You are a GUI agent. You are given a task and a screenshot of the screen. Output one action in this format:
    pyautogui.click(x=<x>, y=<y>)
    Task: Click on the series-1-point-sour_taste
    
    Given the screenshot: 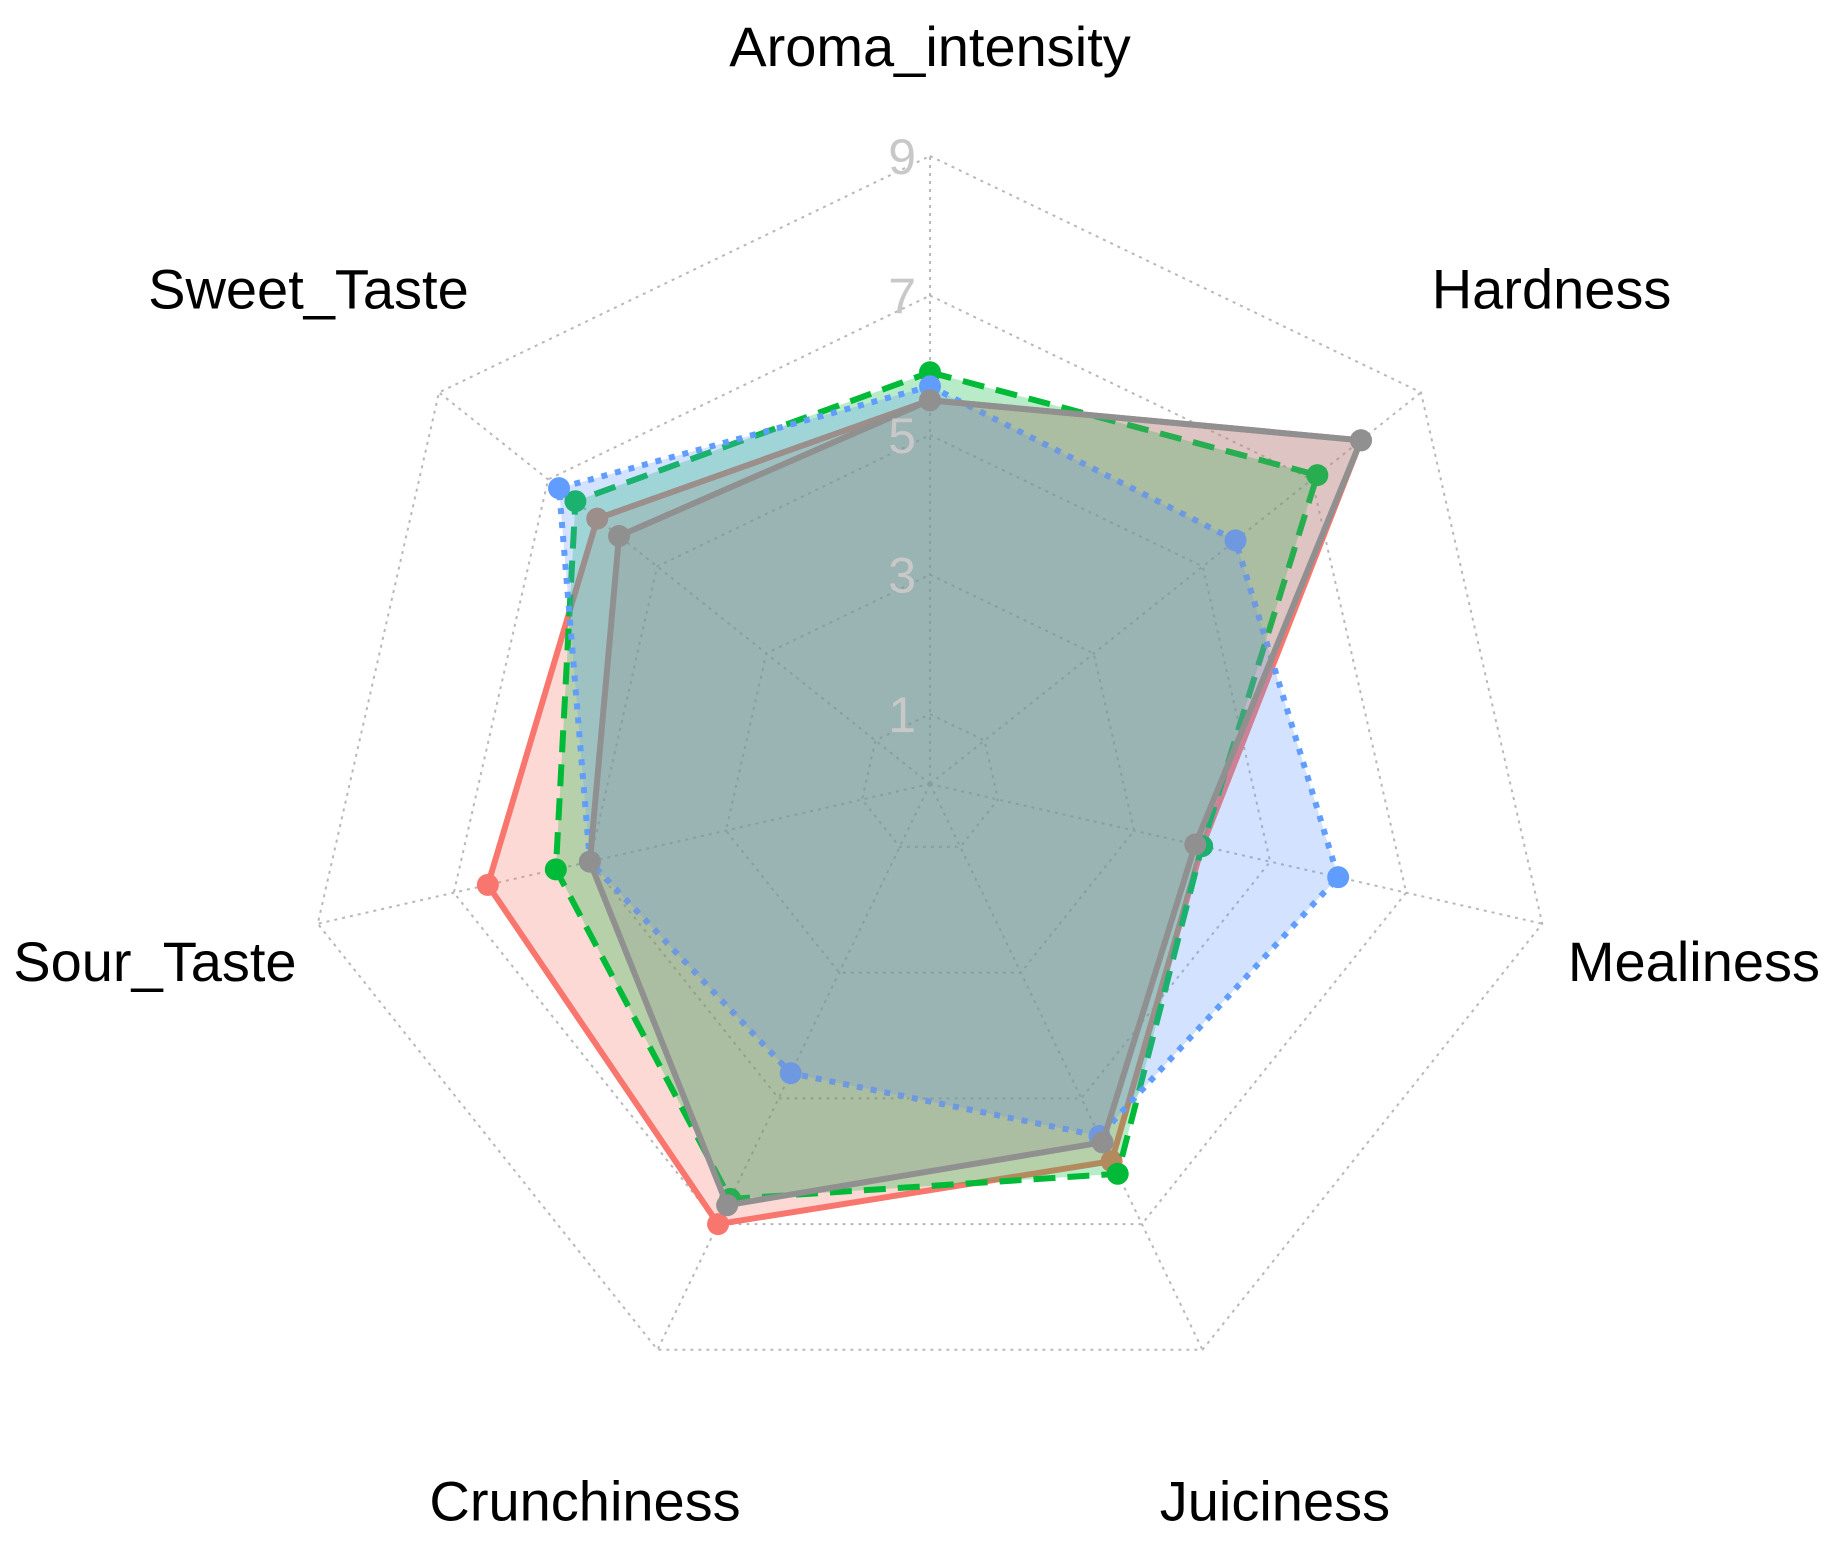 What is the action you would take?
    pyautogui.click(x=487, y=884)
    